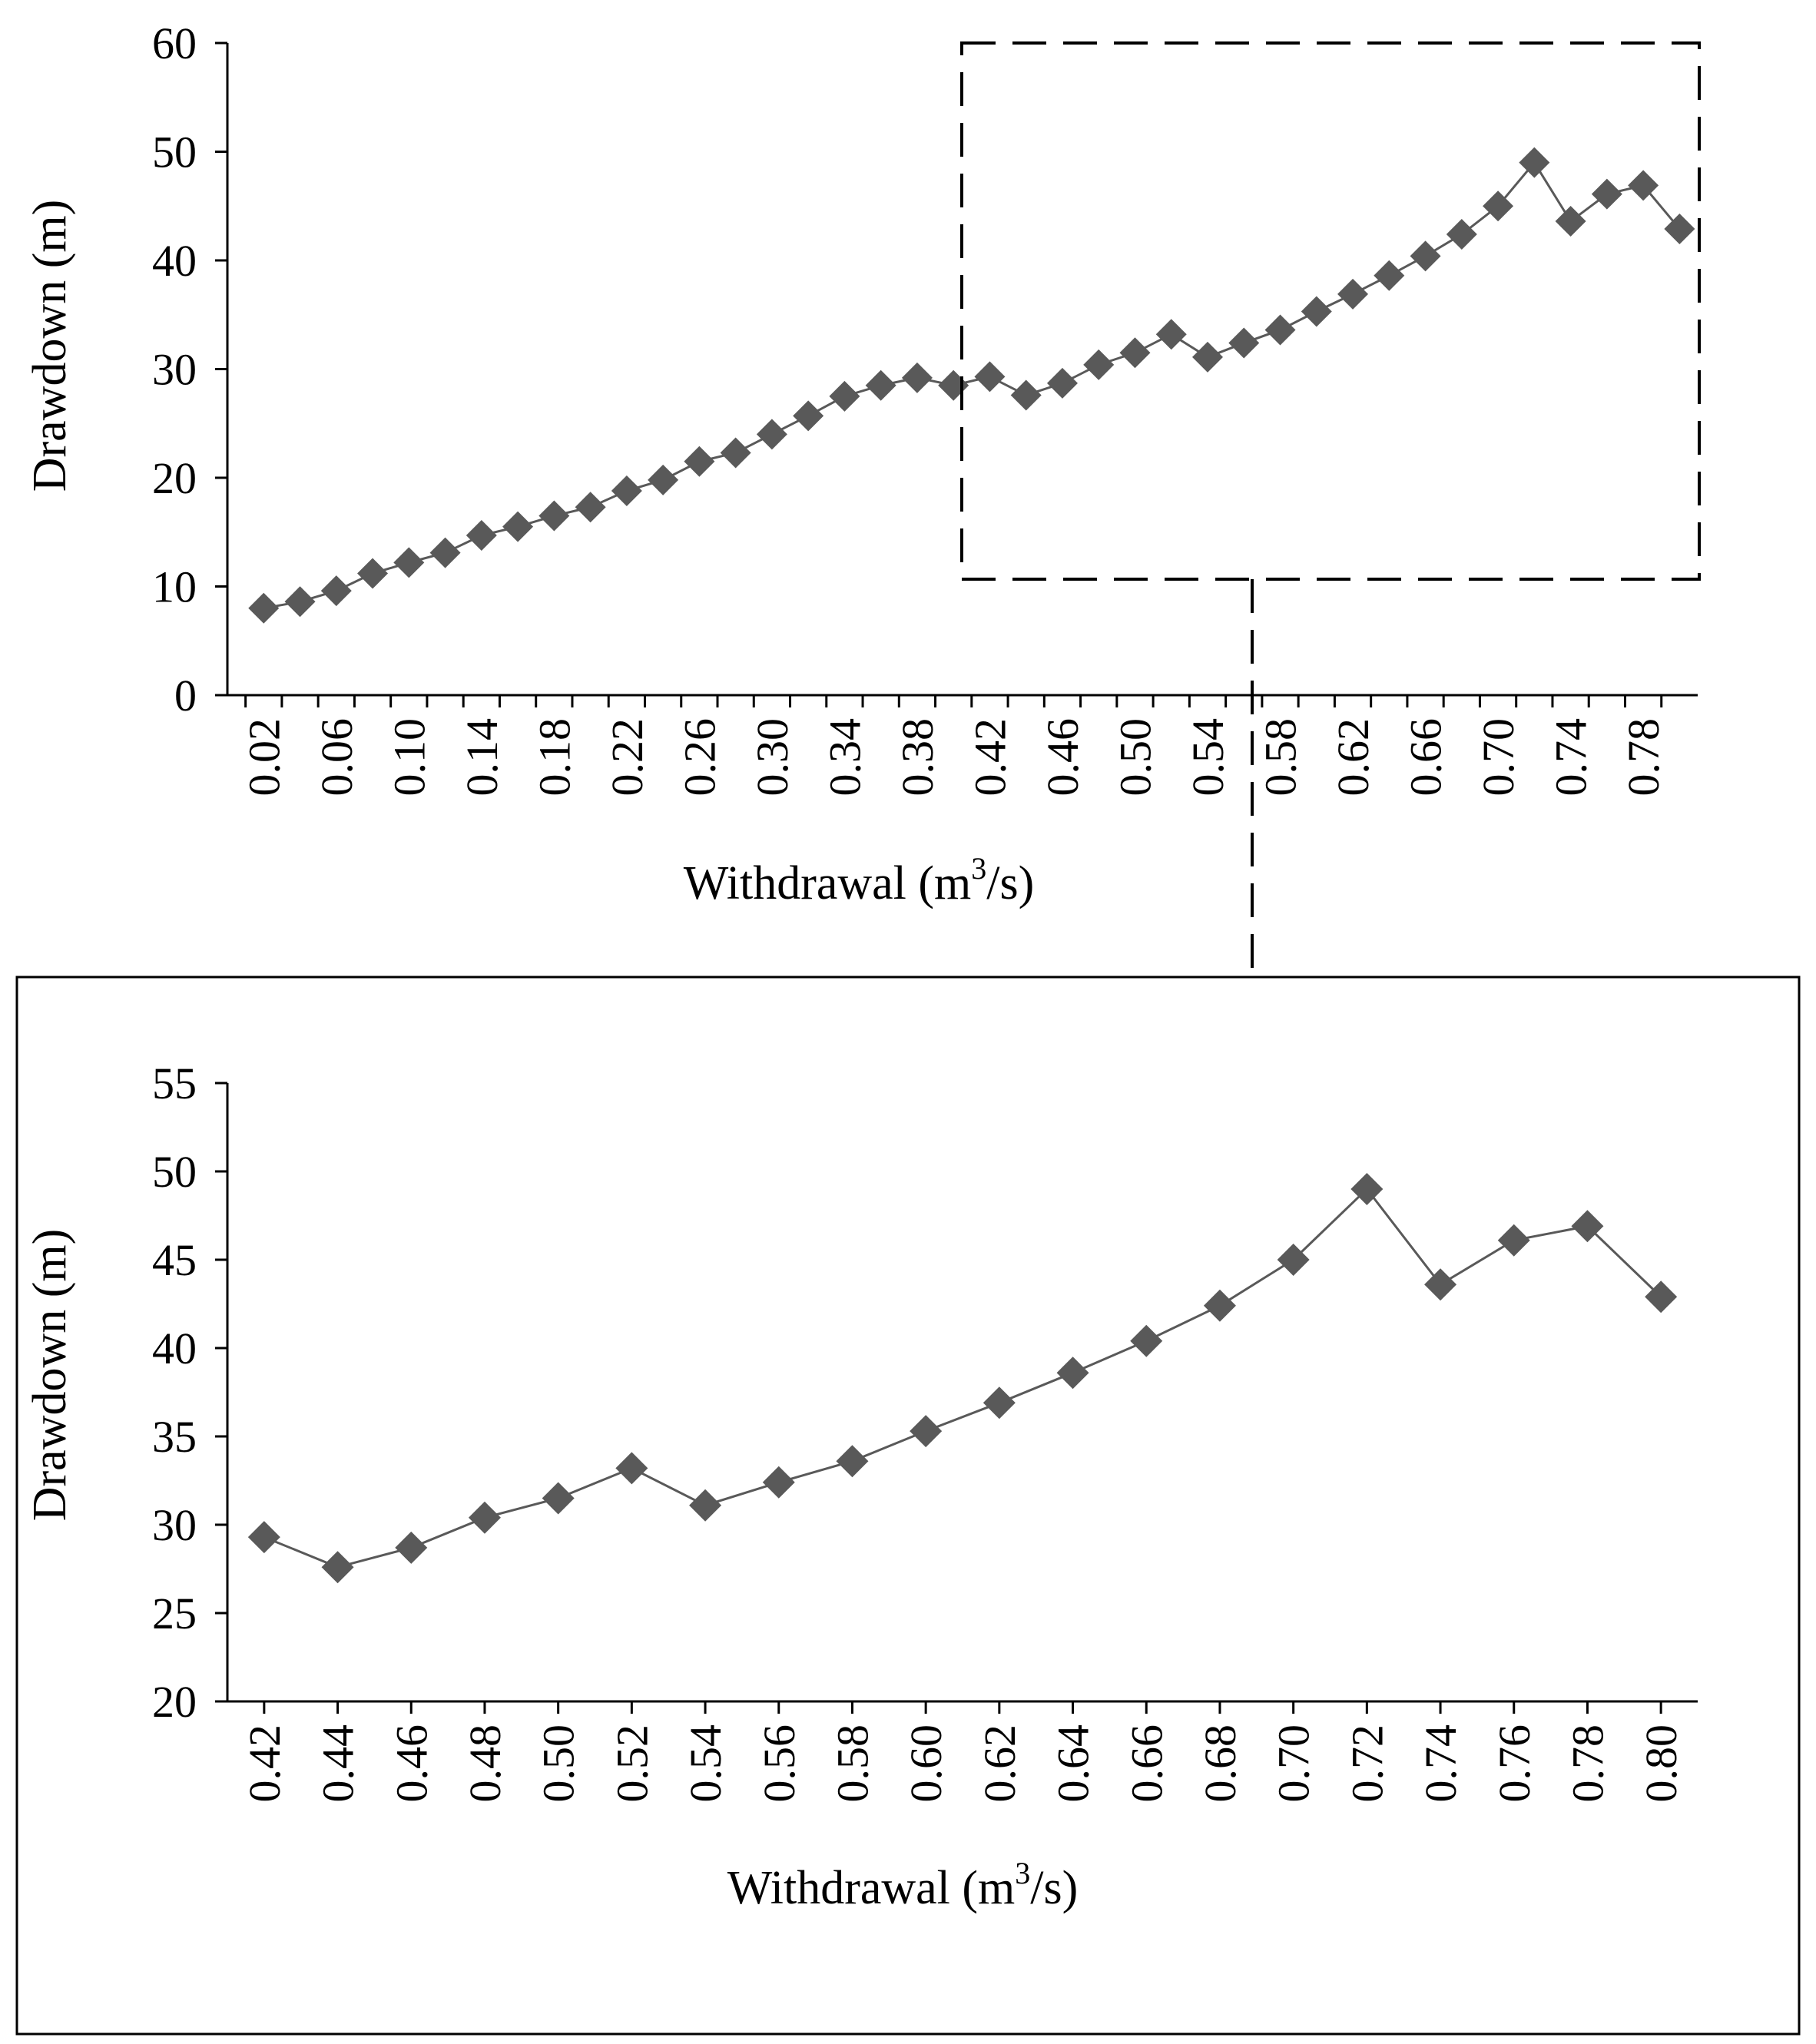  I want to click on zoom-x-tick-label: 0.46, so click(411, 1763).